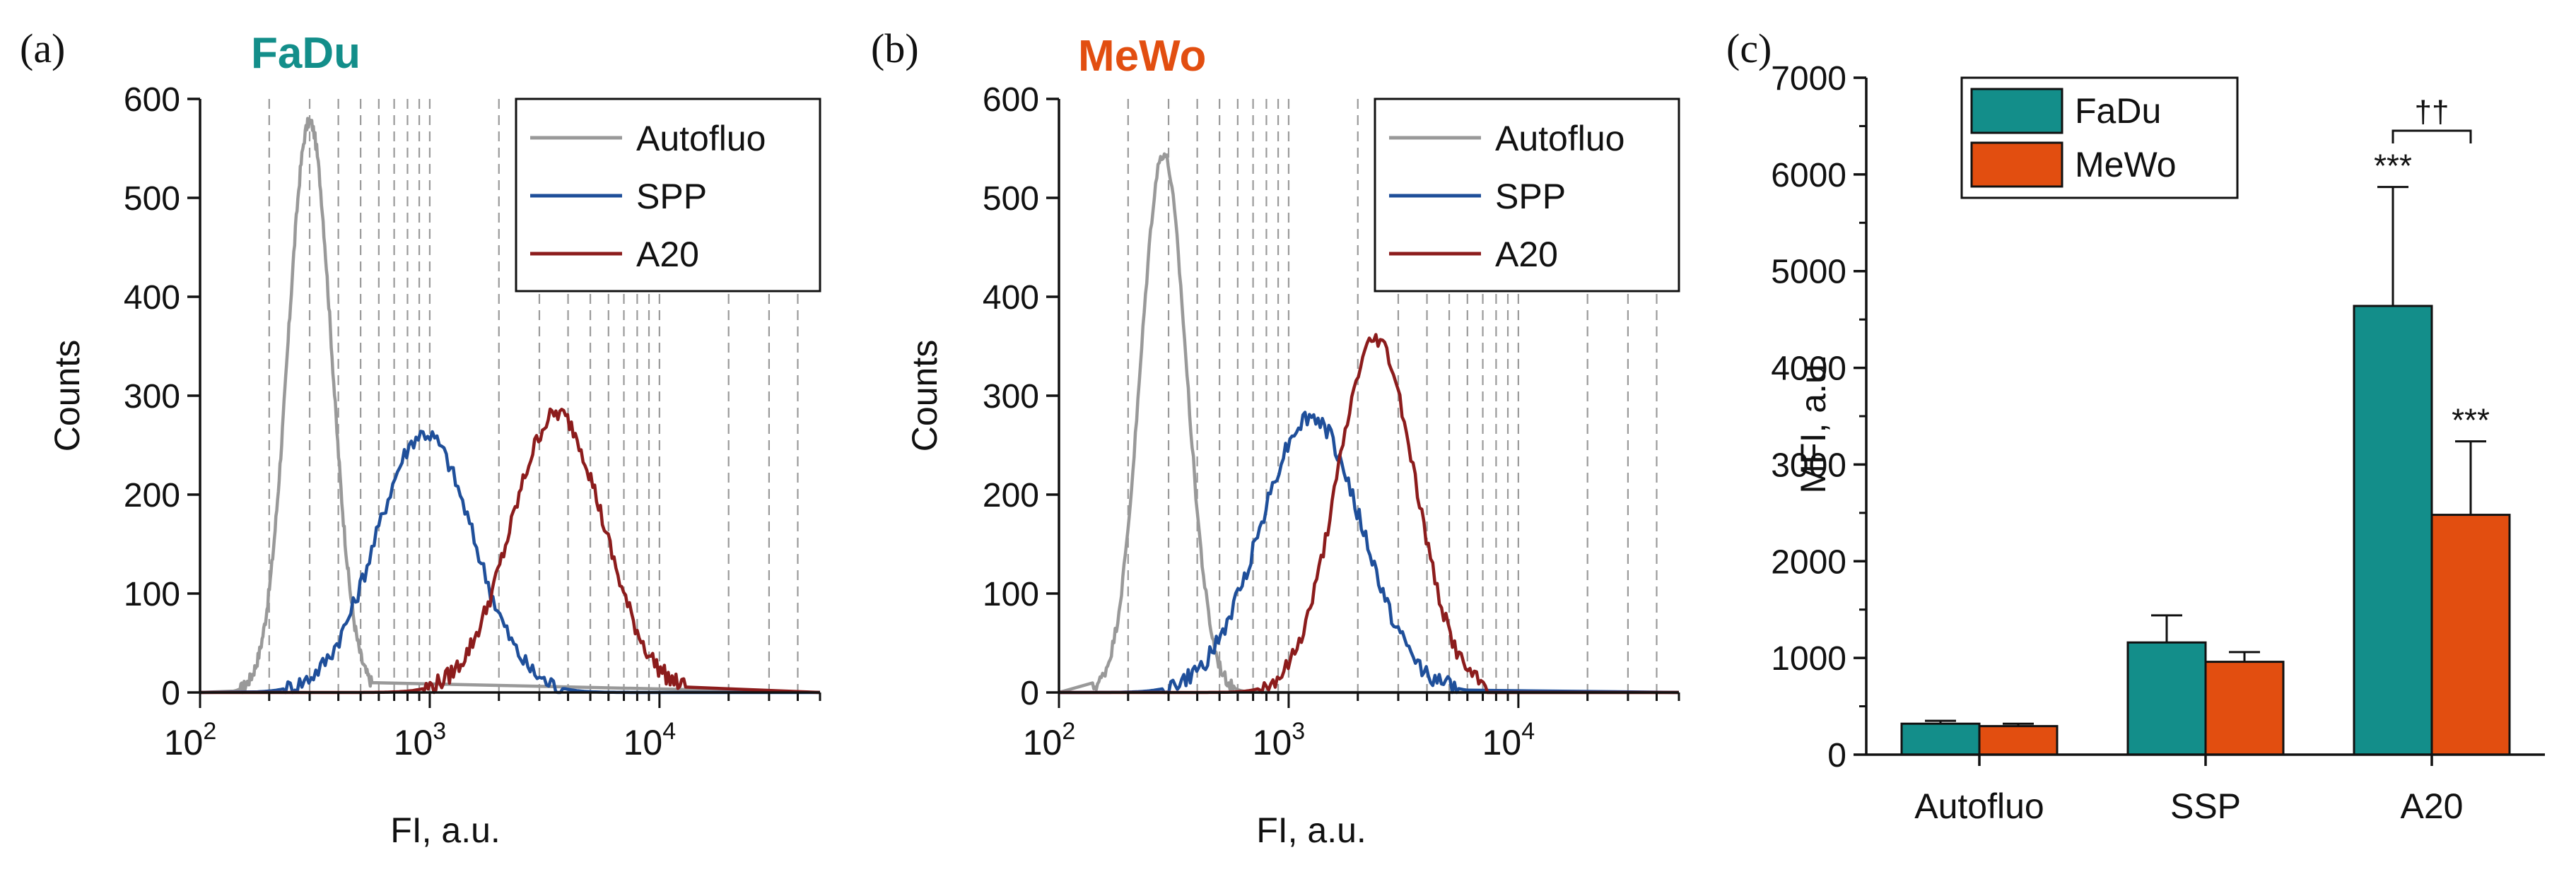 This screenshot has height=879, width=2576. Describe the element at coordinates (2126, 164) in the screenshot. I see `legend-label: MeWo` at that location.